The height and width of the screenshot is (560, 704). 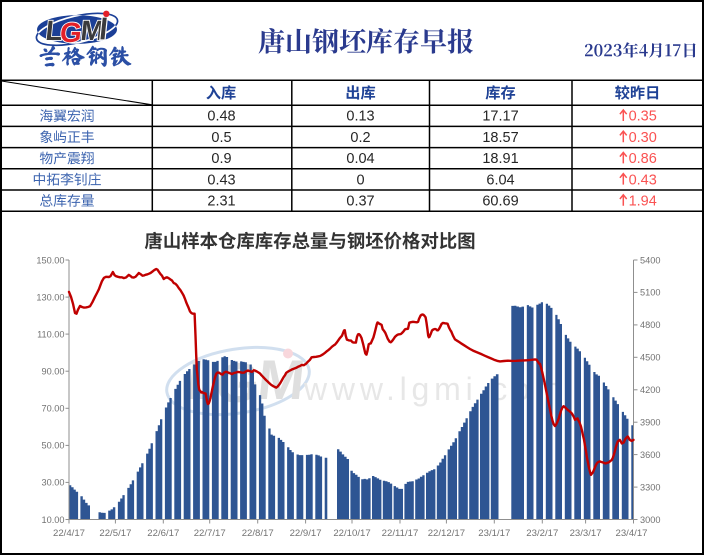 What do you see at coordinates (360, 138) in the screenshot?
I see `svg-text: 0.2` at bounding box center [360, 138].